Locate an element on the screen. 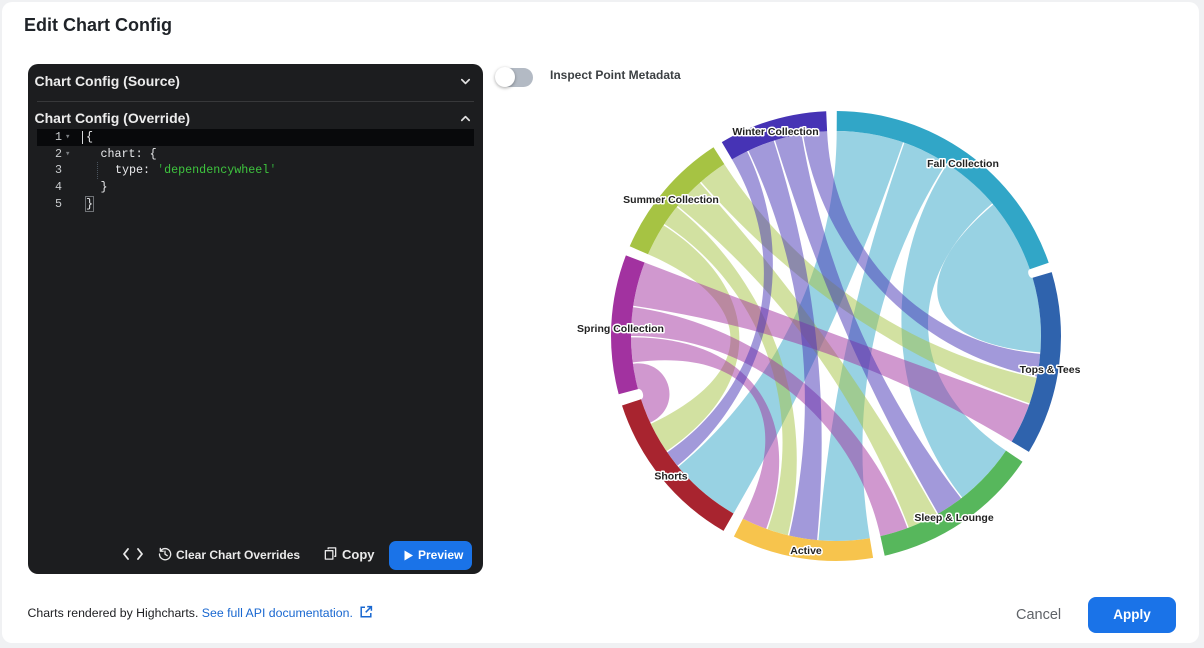 This screenshot has height=648, width=1204. svg-text: Winter Collection is located at coordinates (775, 132).